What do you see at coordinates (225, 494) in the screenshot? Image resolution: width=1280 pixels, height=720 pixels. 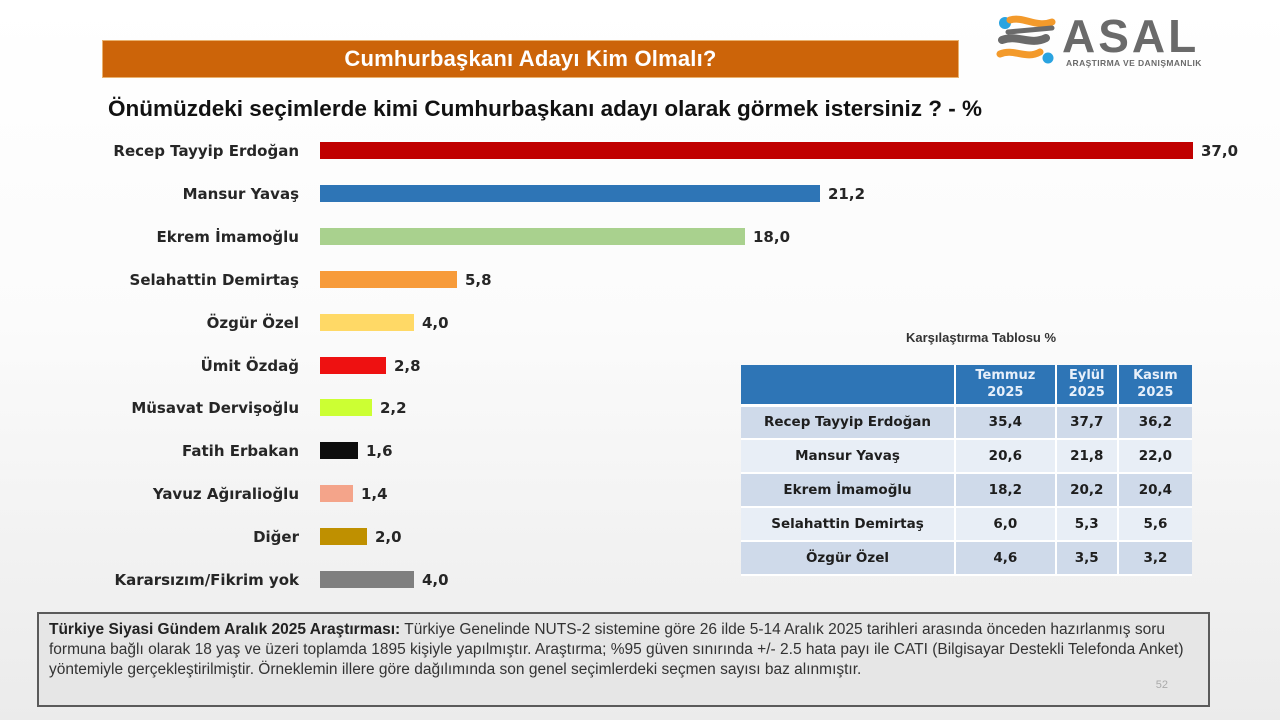 I see `bar-label: Yavuz Ağıralioğlu` at bounding box center [225, 494].